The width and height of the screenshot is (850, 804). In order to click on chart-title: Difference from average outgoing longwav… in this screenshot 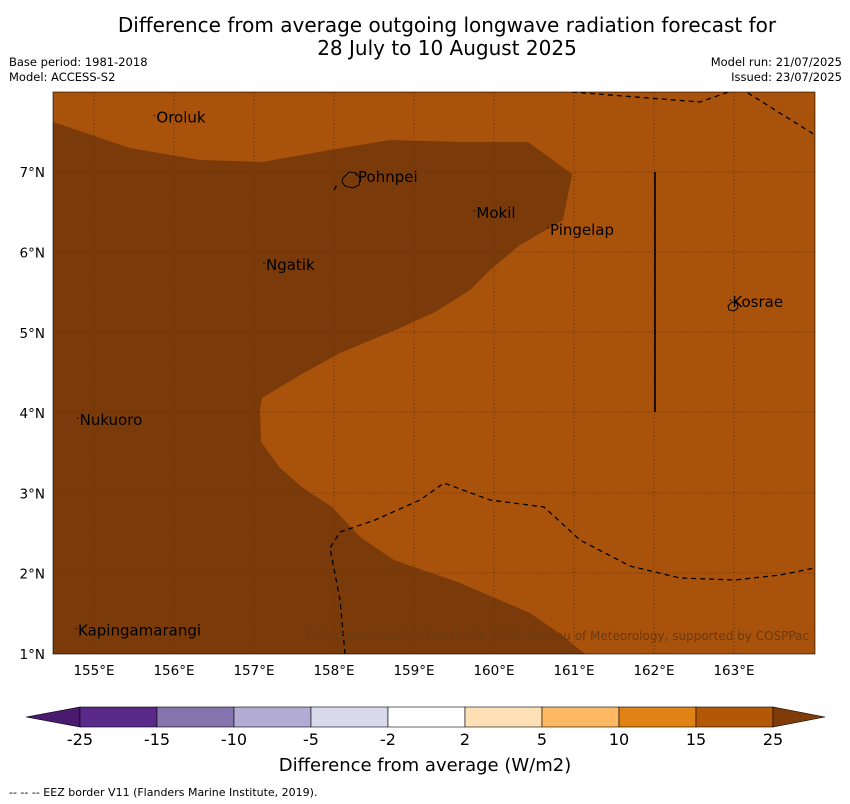, I will do `click(425, 37)`.